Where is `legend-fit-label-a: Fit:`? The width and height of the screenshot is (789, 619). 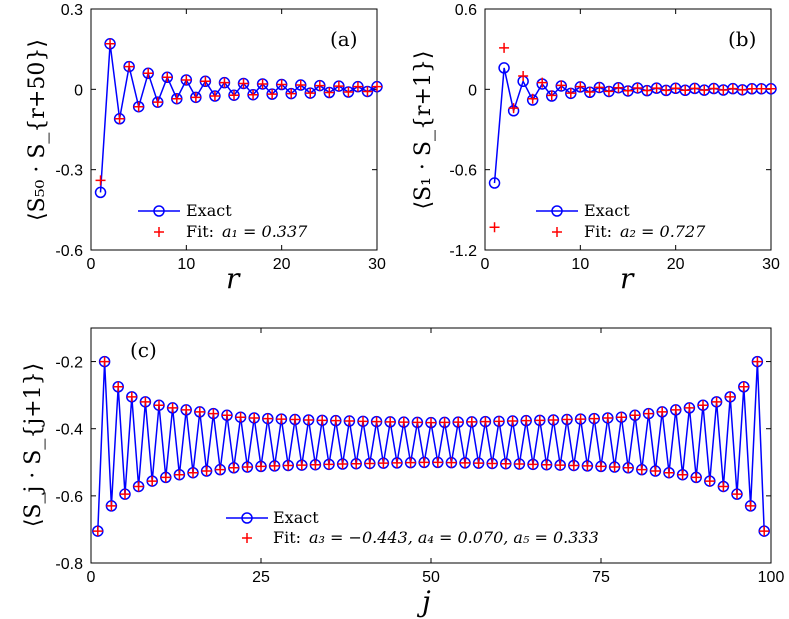 legend-fit-label-a: Fit: is located at coordinates (200, 231).